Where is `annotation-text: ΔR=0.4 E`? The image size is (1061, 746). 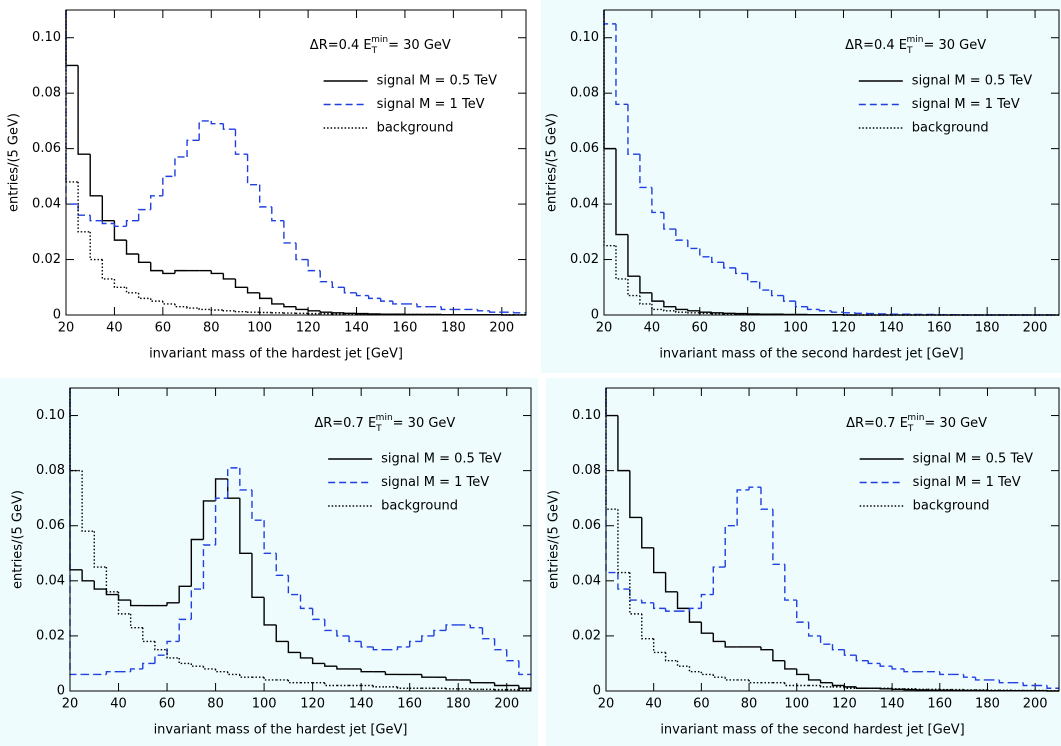
annotation-text: ΔR=0.4 E is located at coordinates (341, 45).